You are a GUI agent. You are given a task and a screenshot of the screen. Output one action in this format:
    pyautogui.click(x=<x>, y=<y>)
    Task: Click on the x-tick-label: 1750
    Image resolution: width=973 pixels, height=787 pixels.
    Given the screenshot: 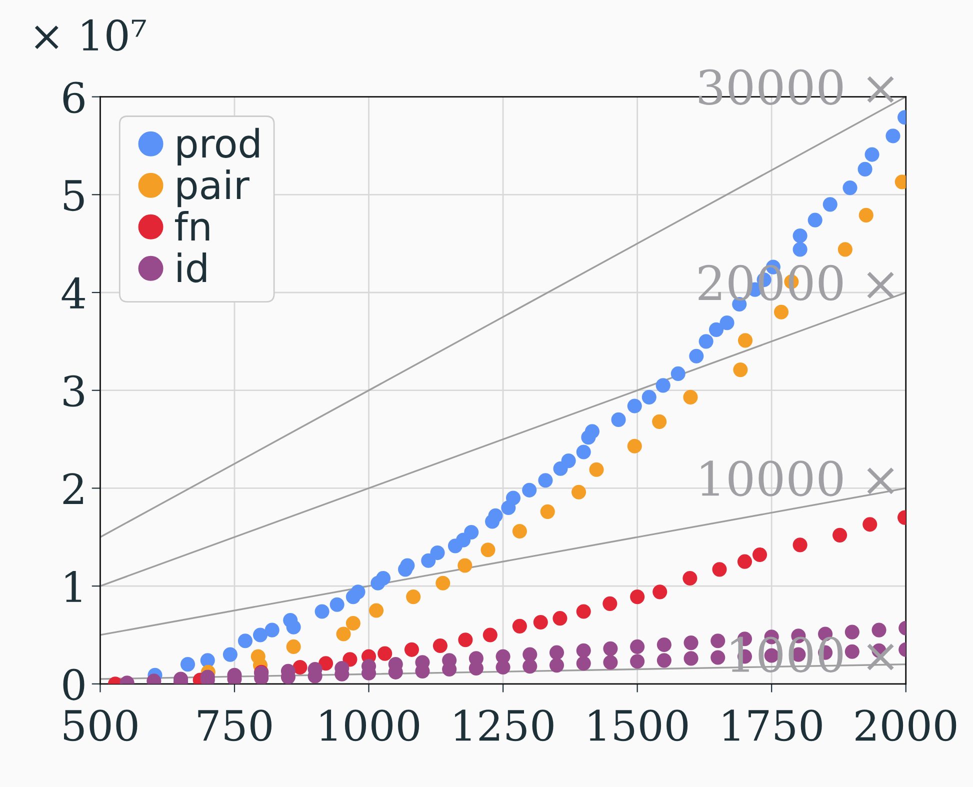 What is the action you would take?
    pyautogui.click(x=773, y=726)
    